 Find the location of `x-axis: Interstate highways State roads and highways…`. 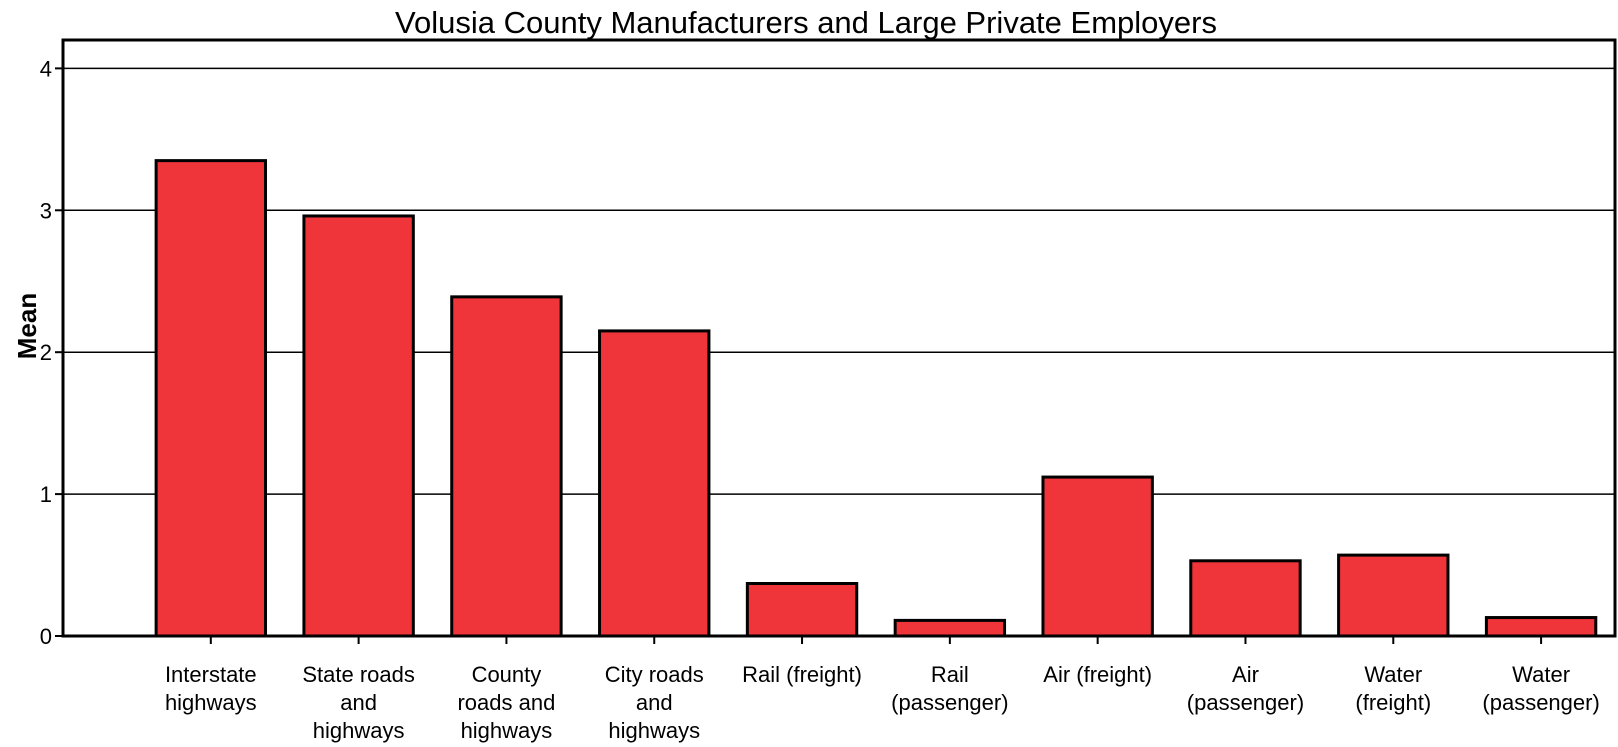

x-axis: Interstate highways State roads and highways… is located at coordinates (882, 689).